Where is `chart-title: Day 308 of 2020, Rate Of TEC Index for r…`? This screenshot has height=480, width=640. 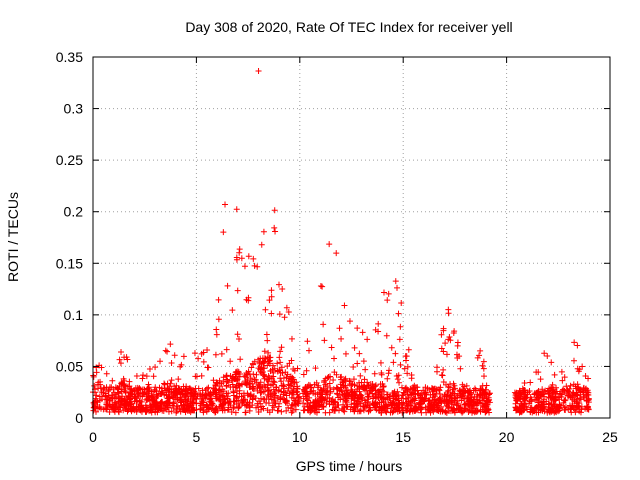 chart-title: Day 308 of 2020, Rate Of TEC Index for r… is located at coordinates (348, 27).